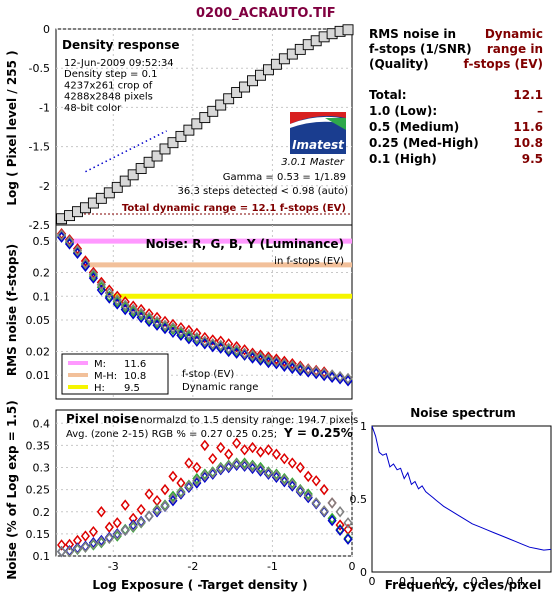  Describe the element at coordinates (42, 556) in the screenshot. I see `pixel-noise-ytick-label: 0.1` at that location.